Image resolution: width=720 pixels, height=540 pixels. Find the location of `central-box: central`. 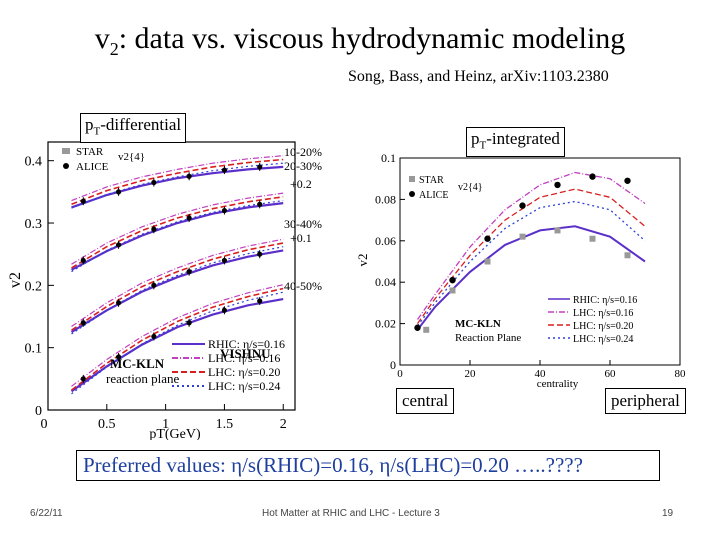

central-box: central is located at coordinates (425, 401).